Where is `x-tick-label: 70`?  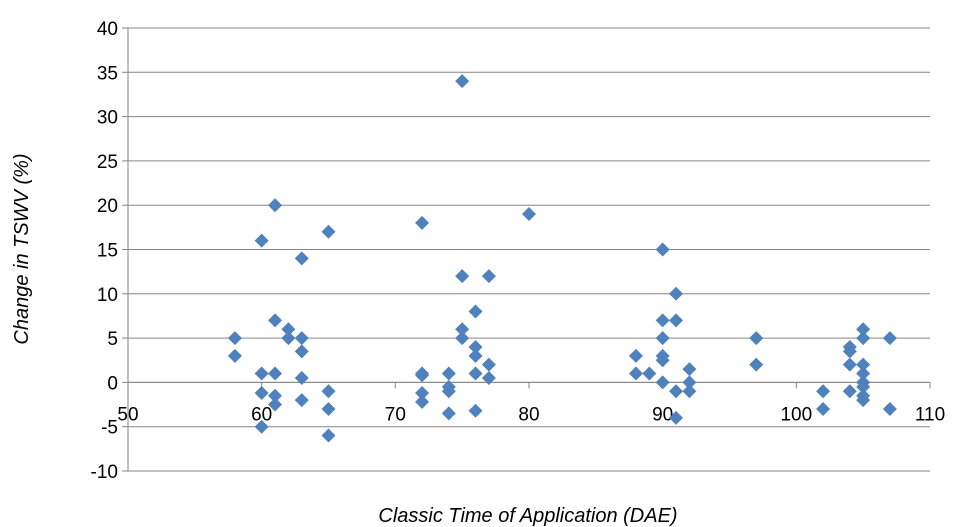 x-tick-label: 70 is located at coordinates (395, 414).